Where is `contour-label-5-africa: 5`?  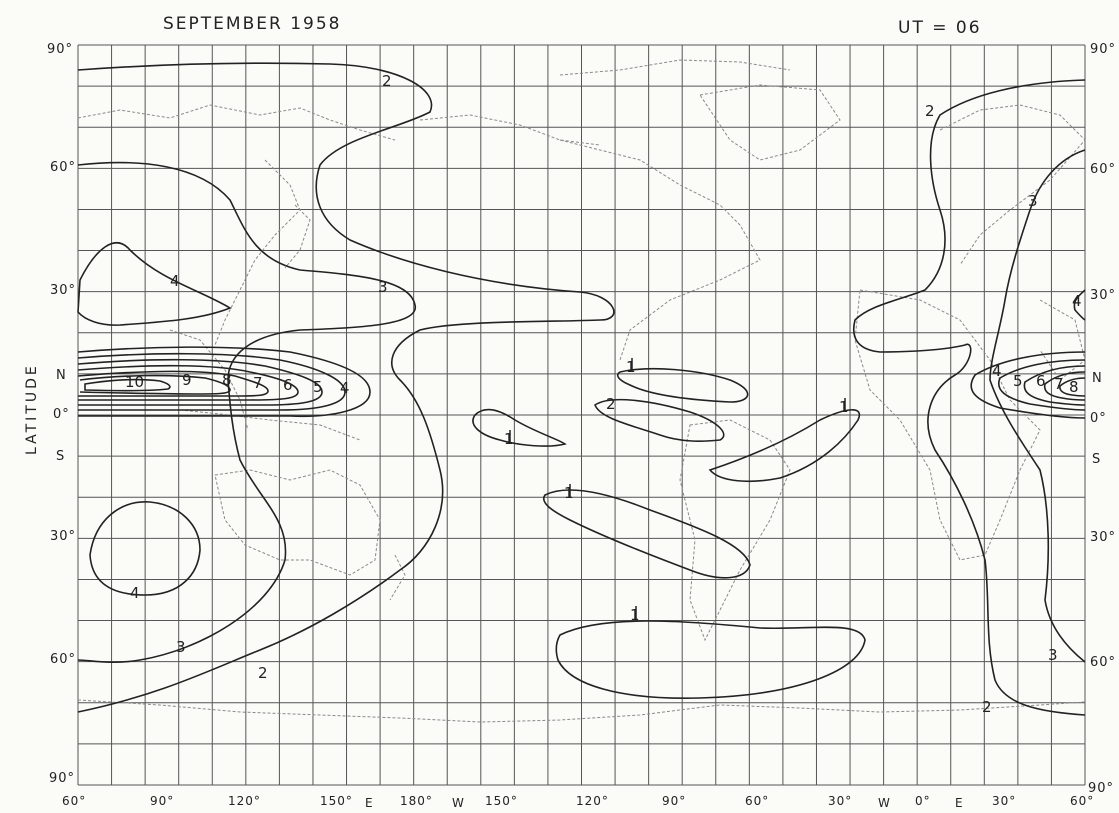 contour-label-5-africa: 5 is located at coordinates (1018, 381).